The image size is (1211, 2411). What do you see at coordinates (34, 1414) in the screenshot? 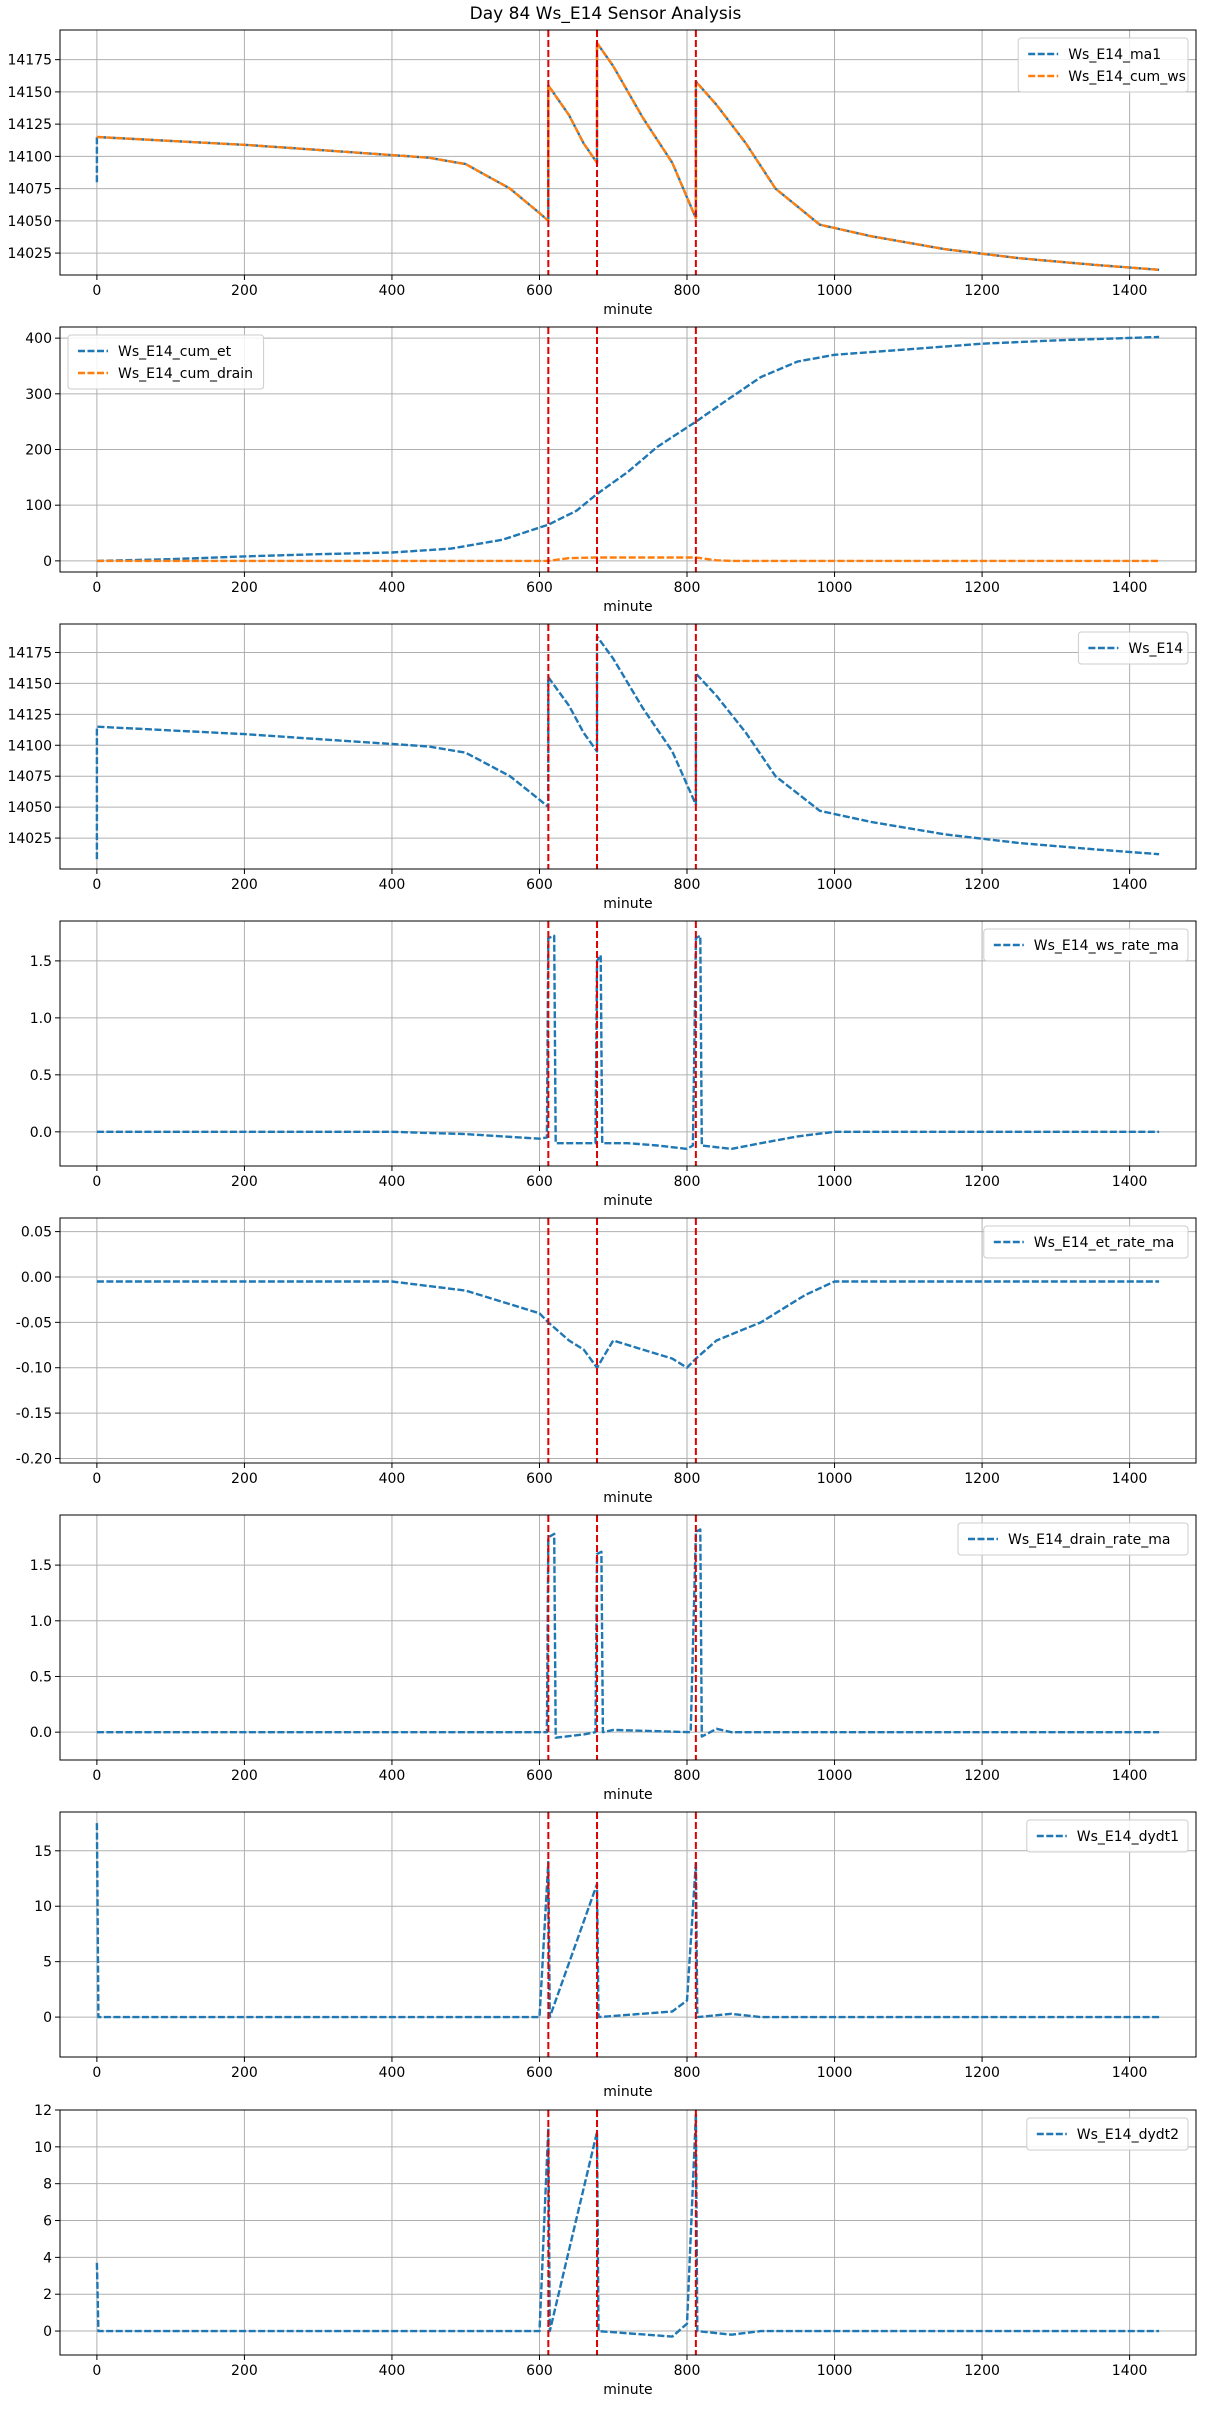
I see `y-tick-label: -0.15` at bounding box center [34, 1414].